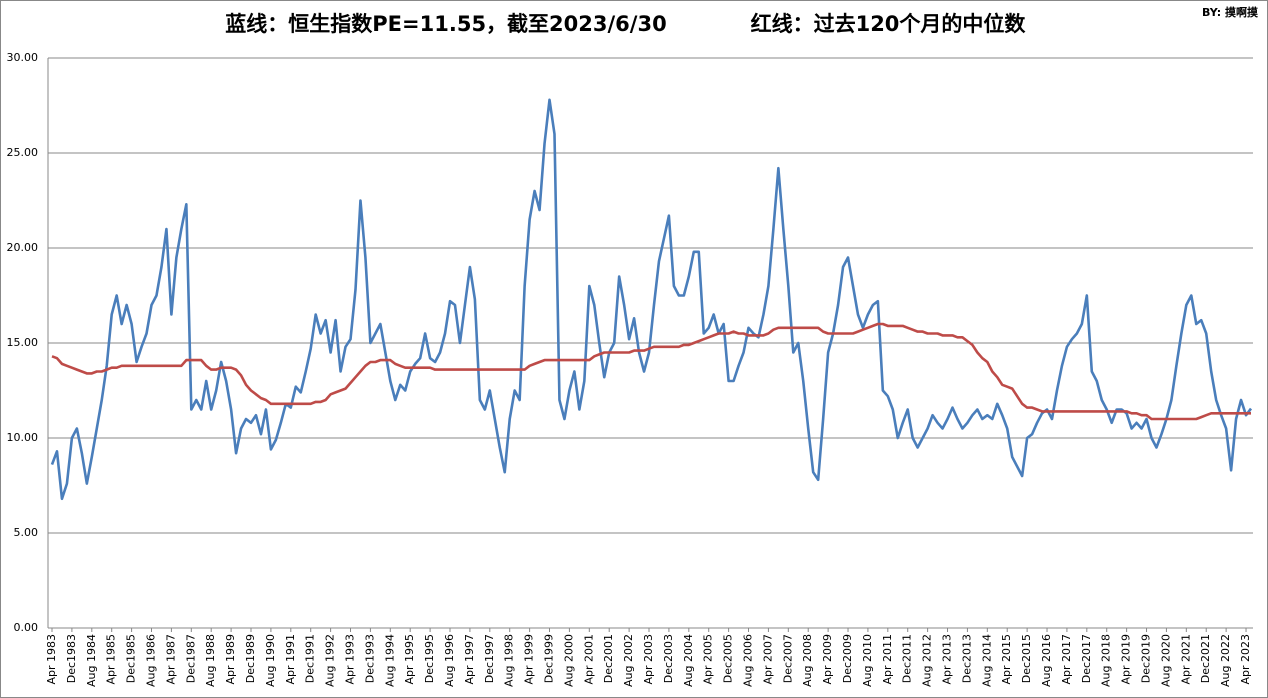  What do you see at coordinates (369, 658) in the screenshot?
I see `x-tick-label: Dec1993` at bounding box center [369, 658].